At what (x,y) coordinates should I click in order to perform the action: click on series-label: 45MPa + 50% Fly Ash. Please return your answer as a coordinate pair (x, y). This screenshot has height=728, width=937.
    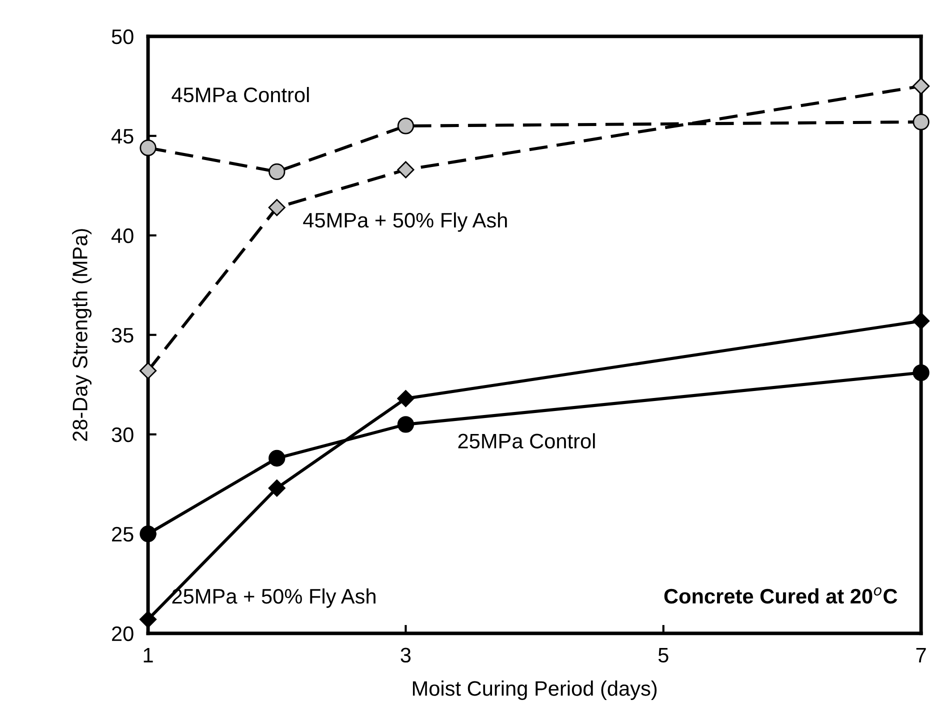
    Looking at the image, I should click on (405, 222).